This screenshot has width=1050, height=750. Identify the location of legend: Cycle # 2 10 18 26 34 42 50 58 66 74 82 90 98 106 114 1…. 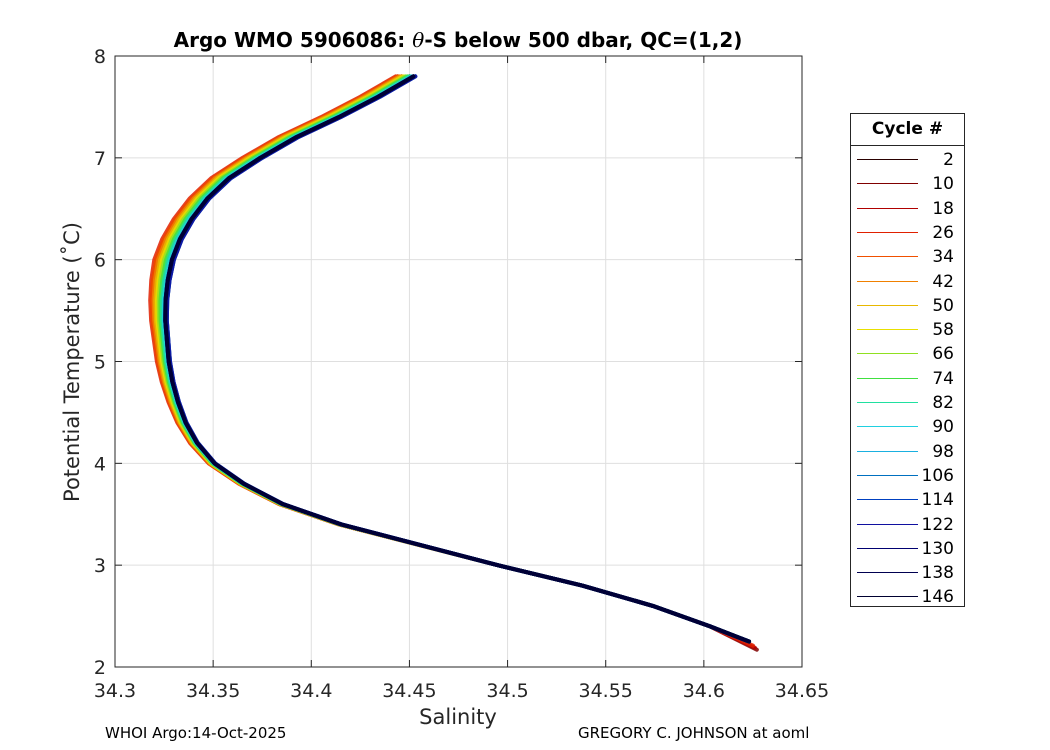
(907, 360).